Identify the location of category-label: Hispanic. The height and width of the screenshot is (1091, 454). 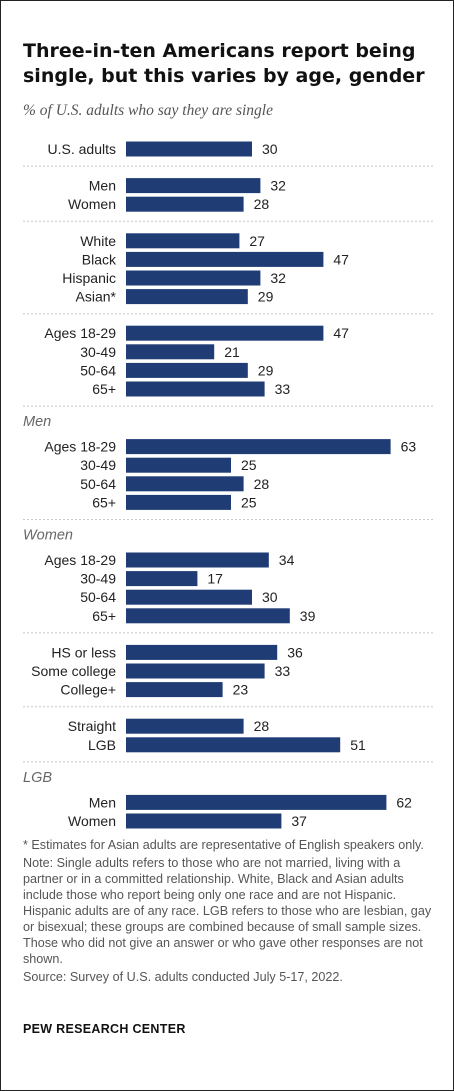
(89, 278).